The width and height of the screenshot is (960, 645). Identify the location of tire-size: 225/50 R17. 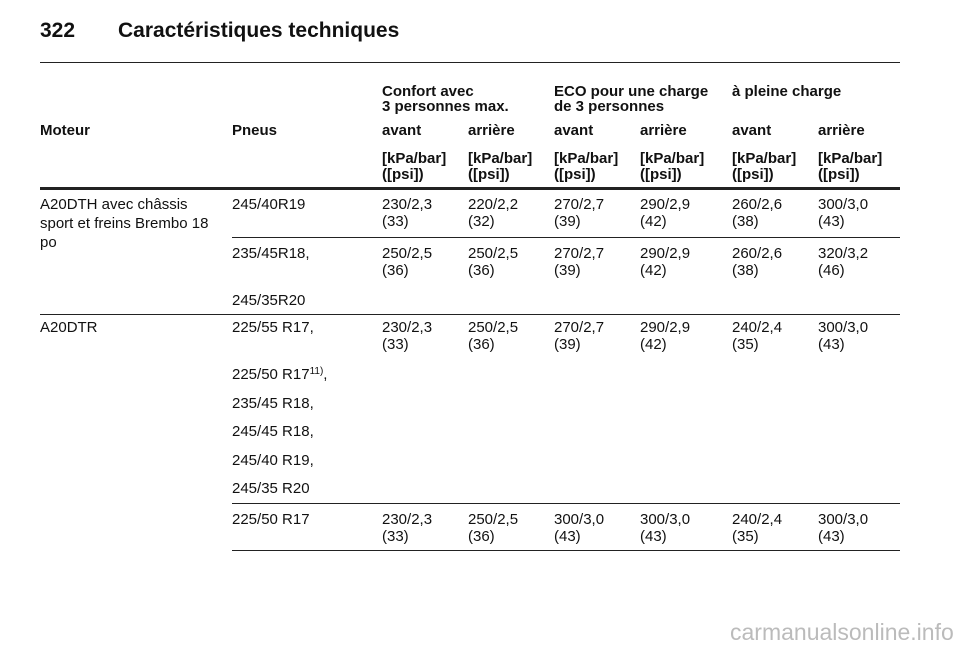
(271, 520).